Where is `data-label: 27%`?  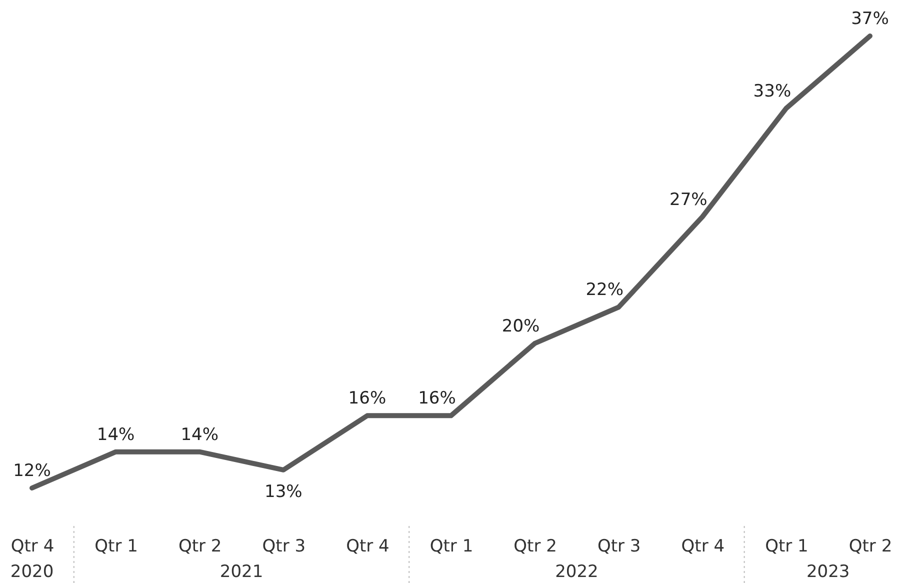 data-label: 27% is located at coordinates (689, 200).